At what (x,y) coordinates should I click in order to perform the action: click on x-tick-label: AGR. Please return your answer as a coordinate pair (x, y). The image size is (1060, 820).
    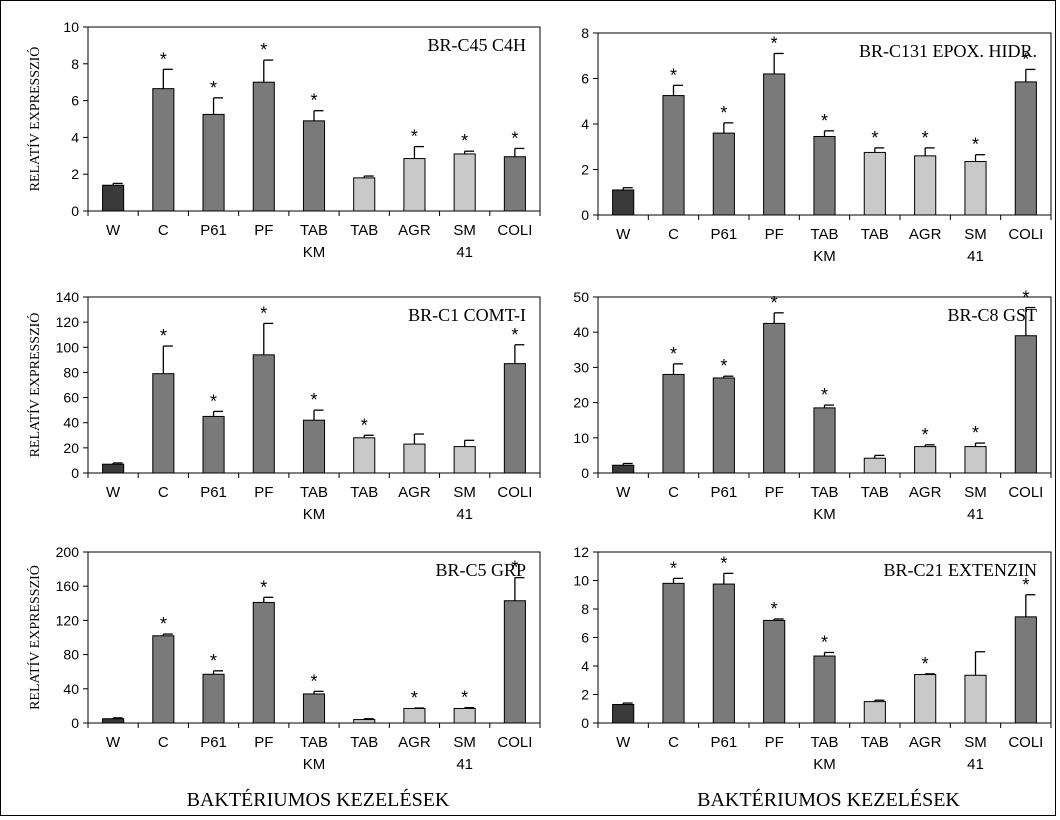
    Looking at the image, I should click on (414, 492).